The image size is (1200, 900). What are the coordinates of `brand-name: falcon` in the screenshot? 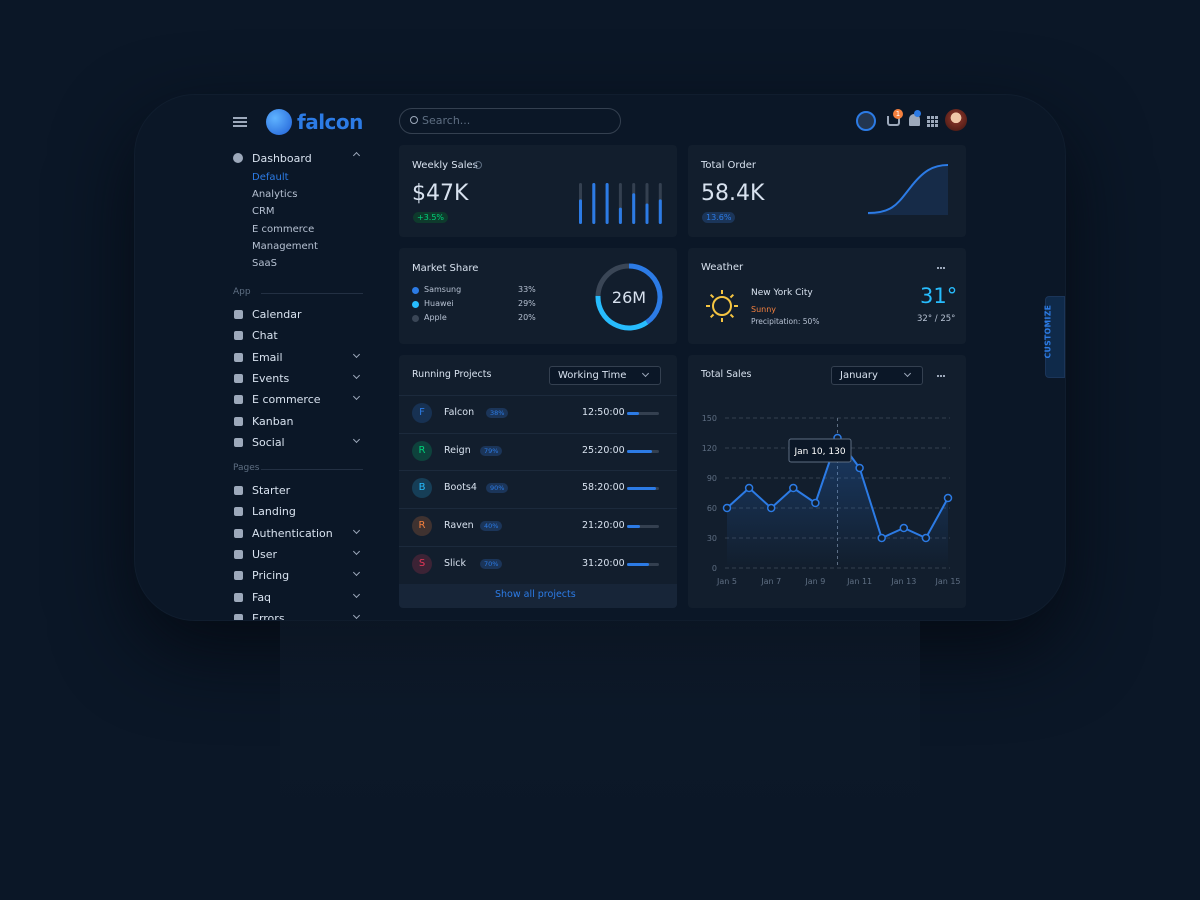 It's located at (330, 122).